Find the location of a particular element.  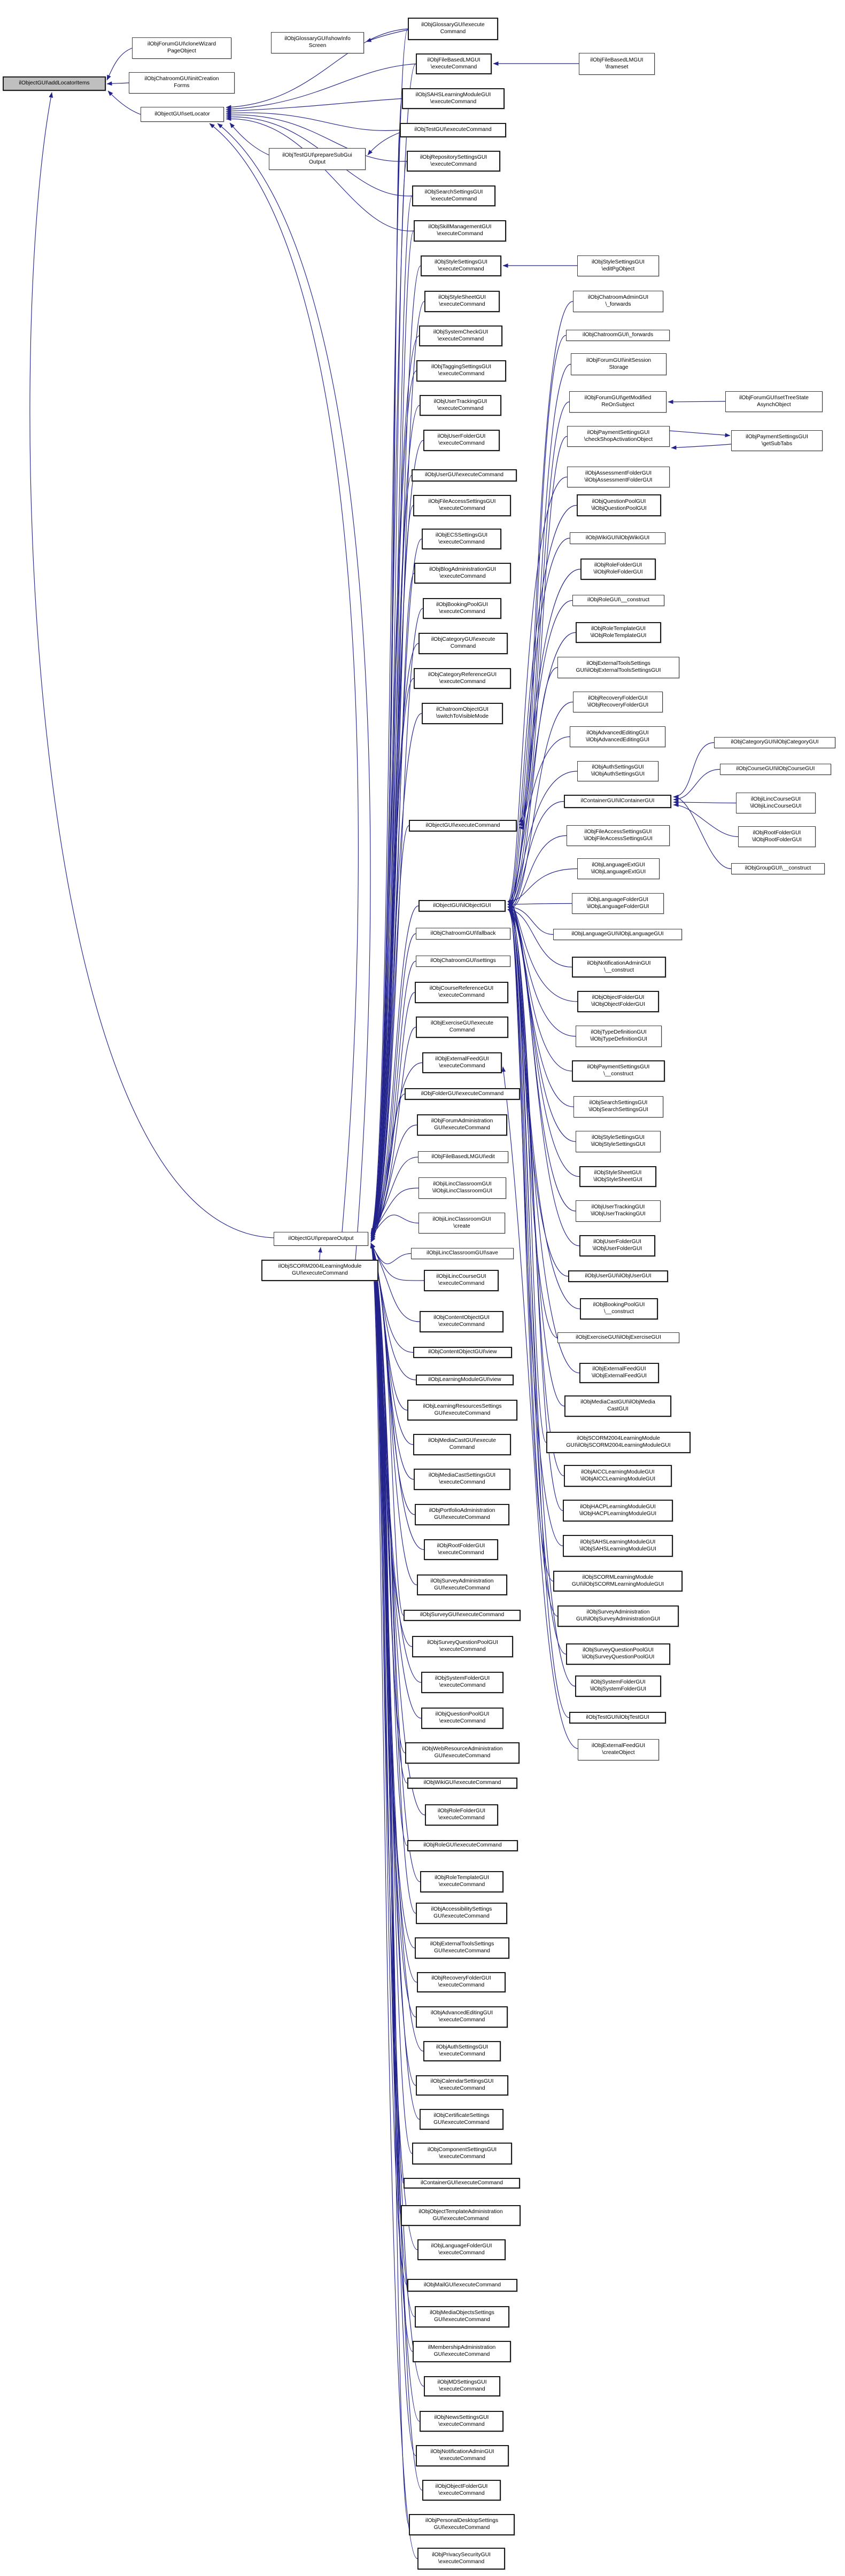

graph-node-folderExec: ilObjFolderGUI\executeCommand is located at coordinates (462, 1094).